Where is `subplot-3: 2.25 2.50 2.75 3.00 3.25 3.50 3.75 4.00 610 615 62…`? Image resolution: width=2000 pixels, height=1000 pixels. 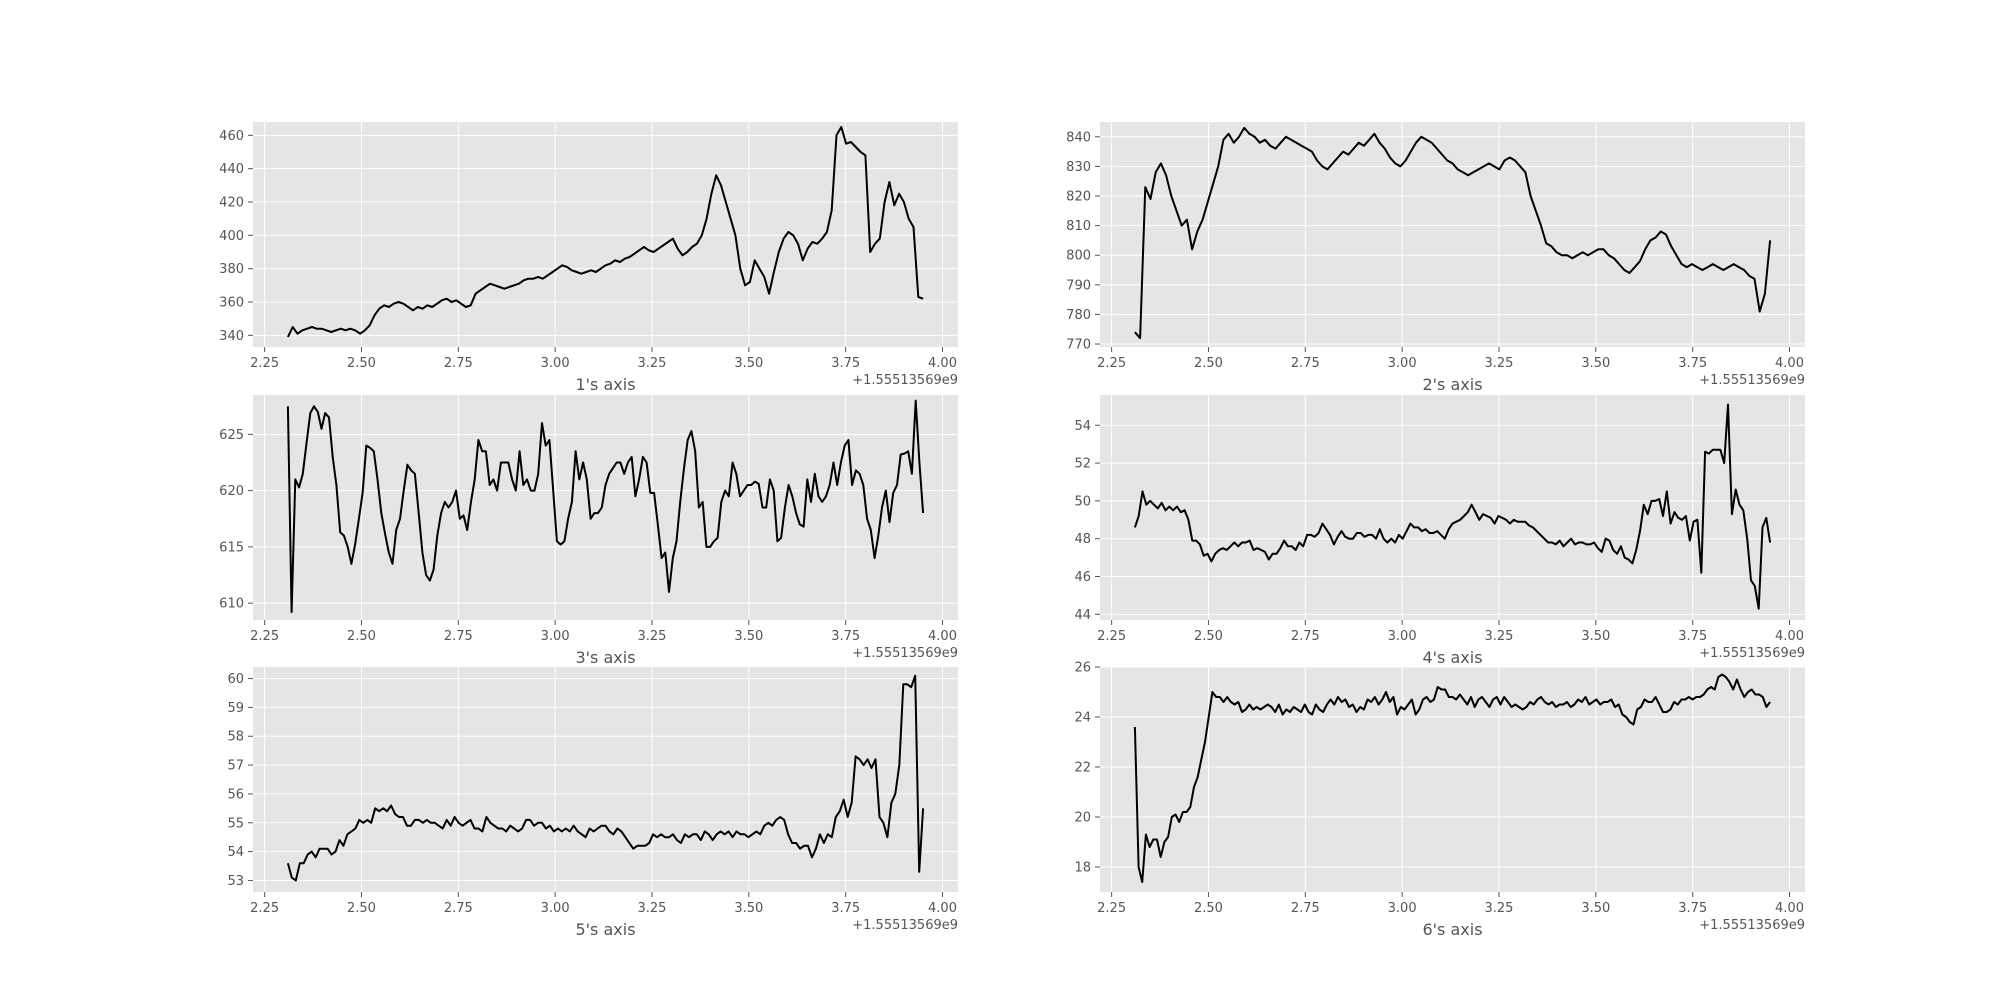
subplot-3: 2.25 2.50 2.75 3.00 3.25 3.50 3.75 4.00 610 615 62… is located at coordinates (588, 531).